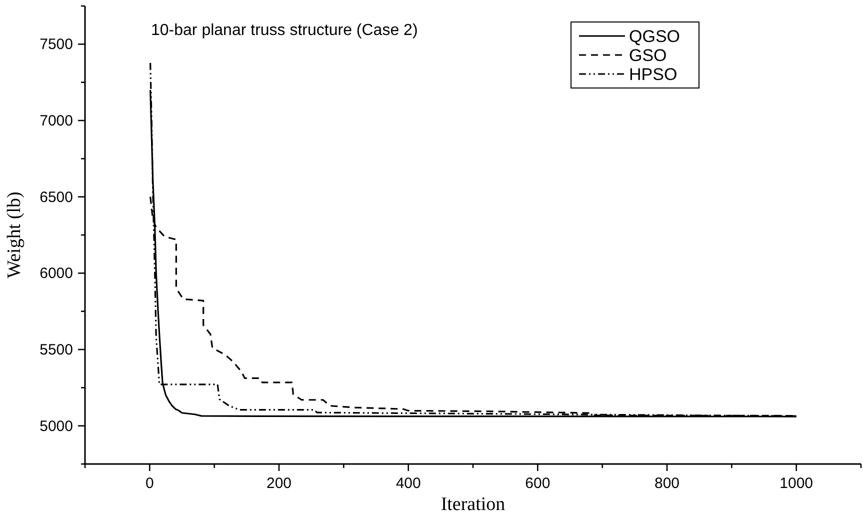 This screenshot has height=530, width=863. I want to click on y-tick-label: 7000, so click(56, 121).